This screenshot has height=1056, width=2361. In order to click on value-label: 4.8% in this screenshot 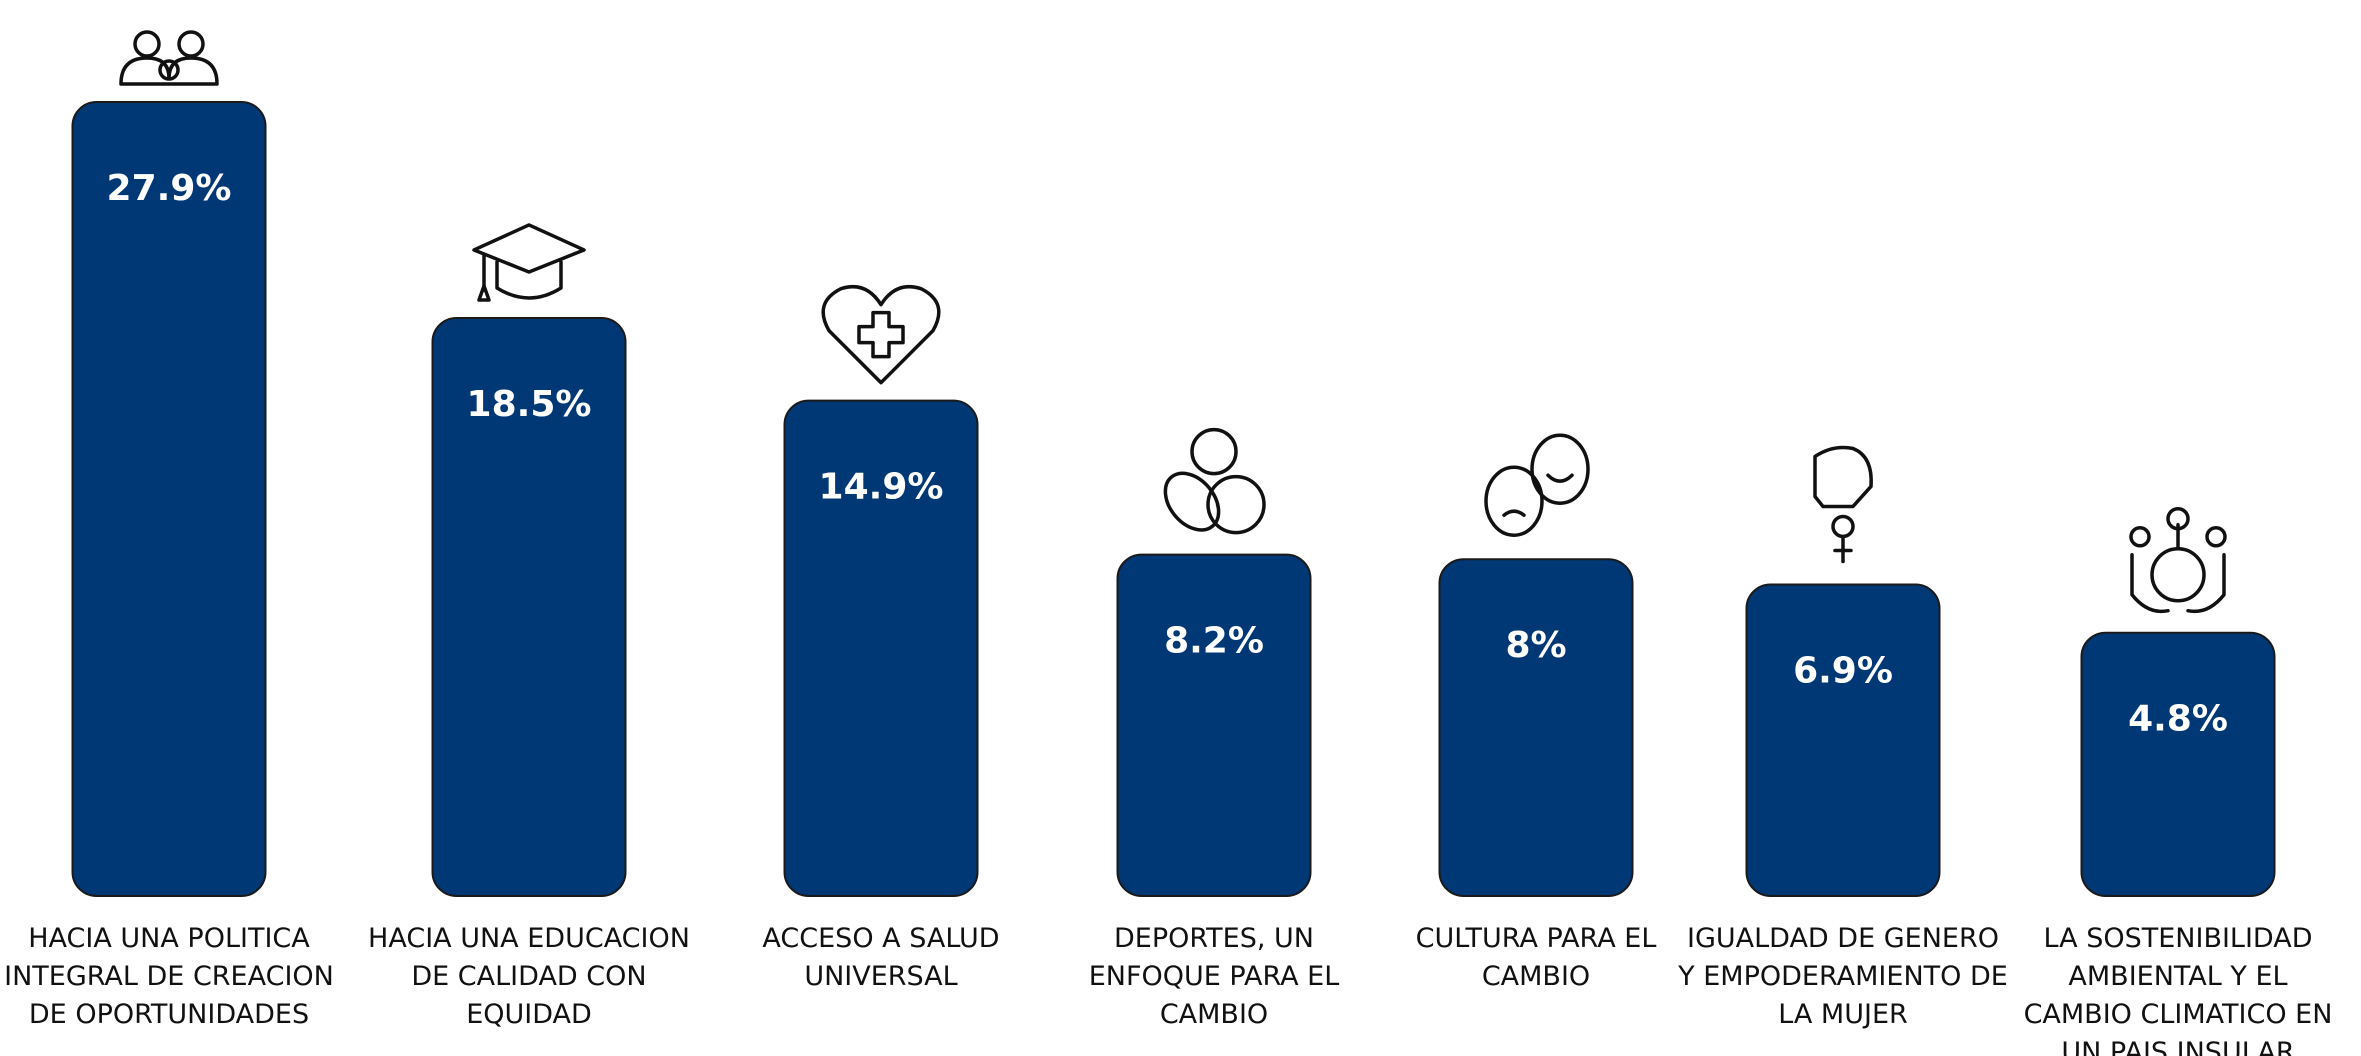, I will do `click(2178, 719)`.